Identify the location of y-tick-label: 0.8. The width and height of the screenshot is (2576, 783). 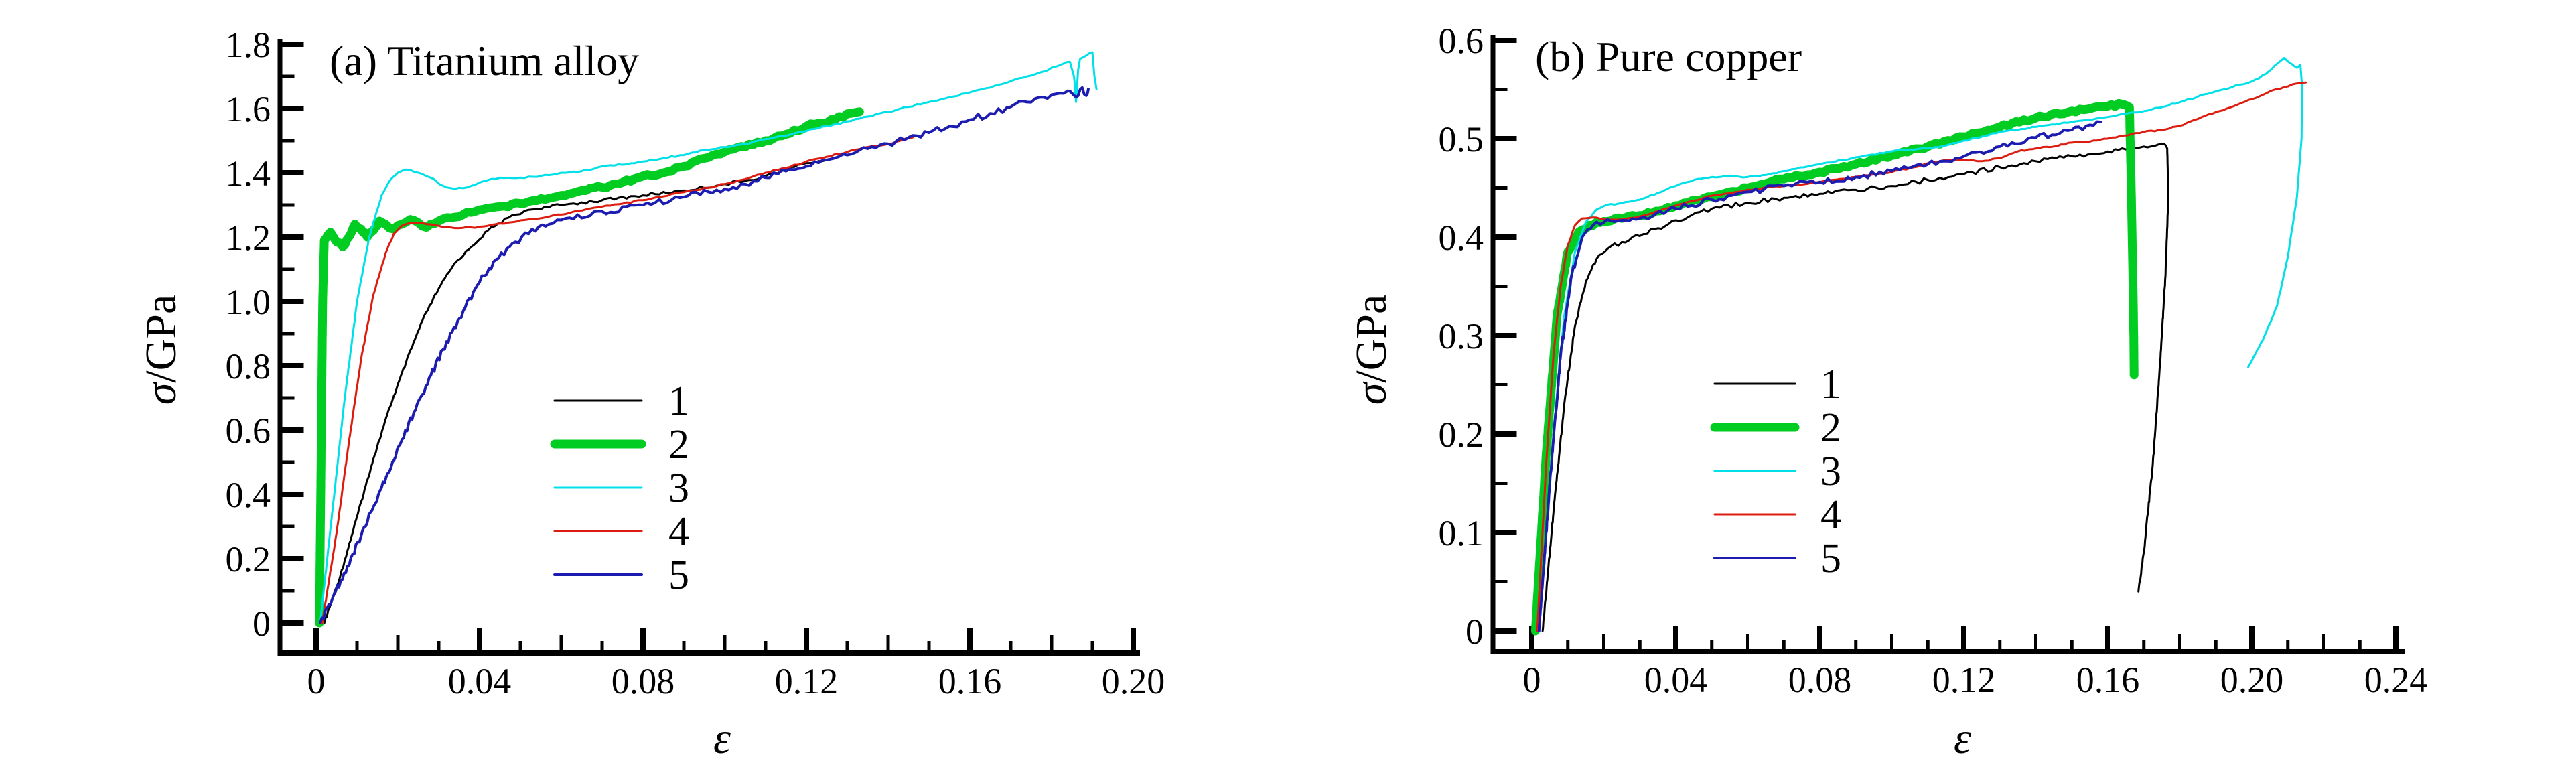
(248, 366).